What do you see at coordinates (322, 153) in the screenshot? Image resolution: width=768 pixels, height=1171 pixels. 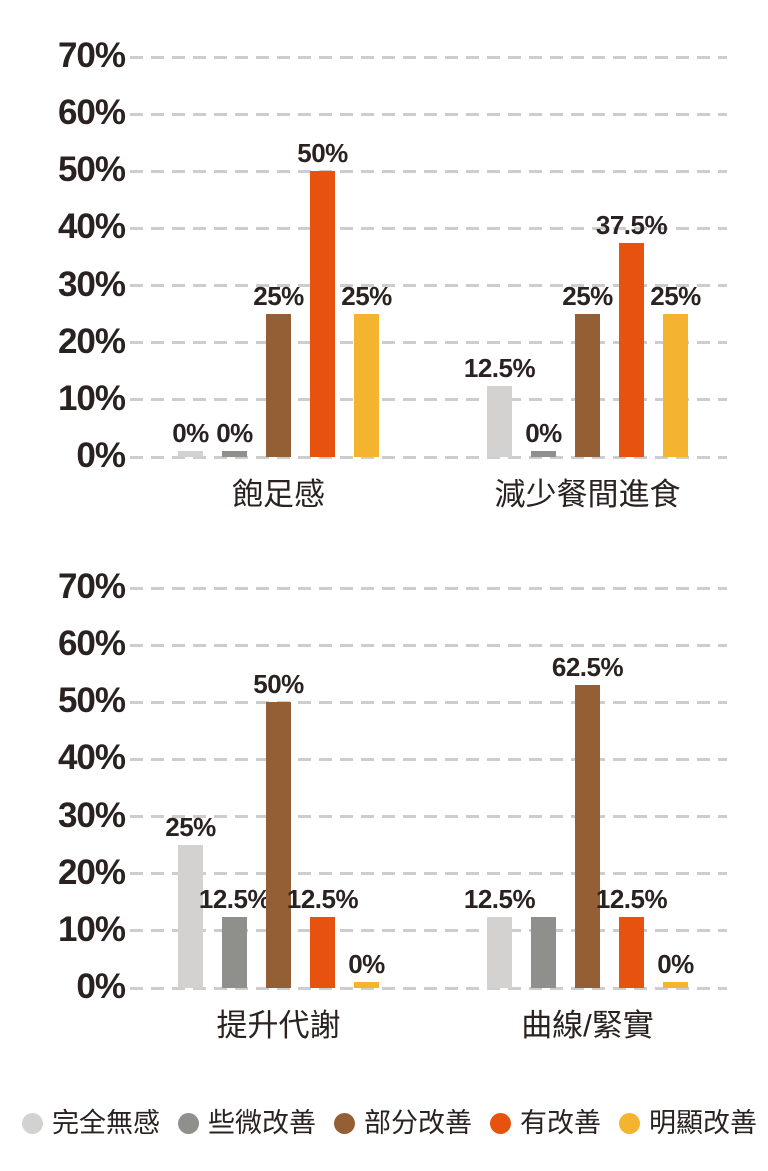 I see `bar-value-label: 50%` at bounding box center [322, 153].